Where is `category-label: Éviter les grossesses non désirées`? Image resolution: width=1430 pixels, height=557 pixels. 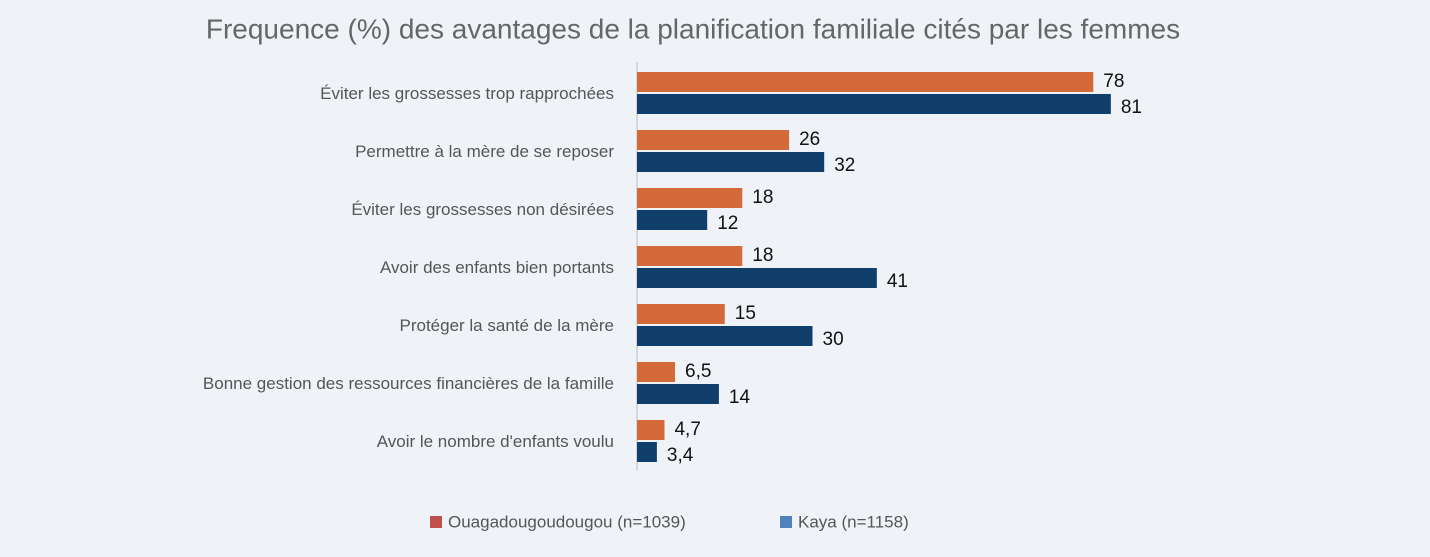
category-label: Éviter les grossesses non désirées is located at coordinates (379, 210).